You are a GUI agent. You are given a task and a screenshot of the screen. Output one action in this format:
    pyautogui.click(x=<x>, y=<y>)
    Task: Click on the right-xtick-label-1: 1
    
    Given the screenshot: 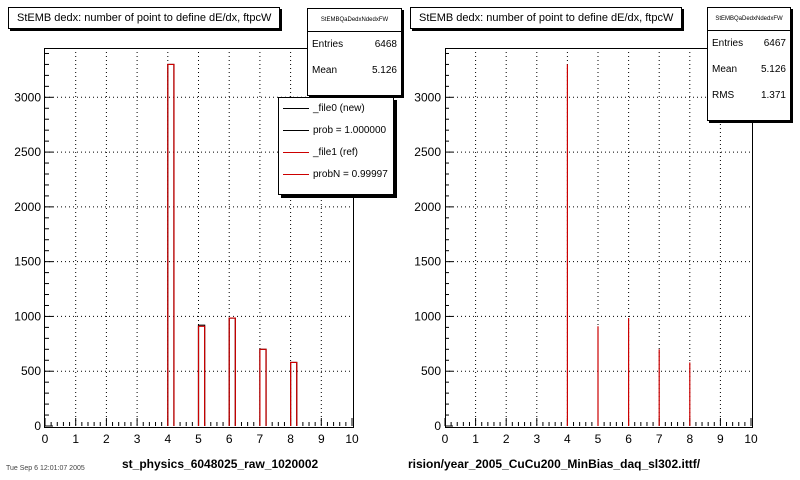 What is the action you would take?
    pyautogui.click(x=475, y=439)
    